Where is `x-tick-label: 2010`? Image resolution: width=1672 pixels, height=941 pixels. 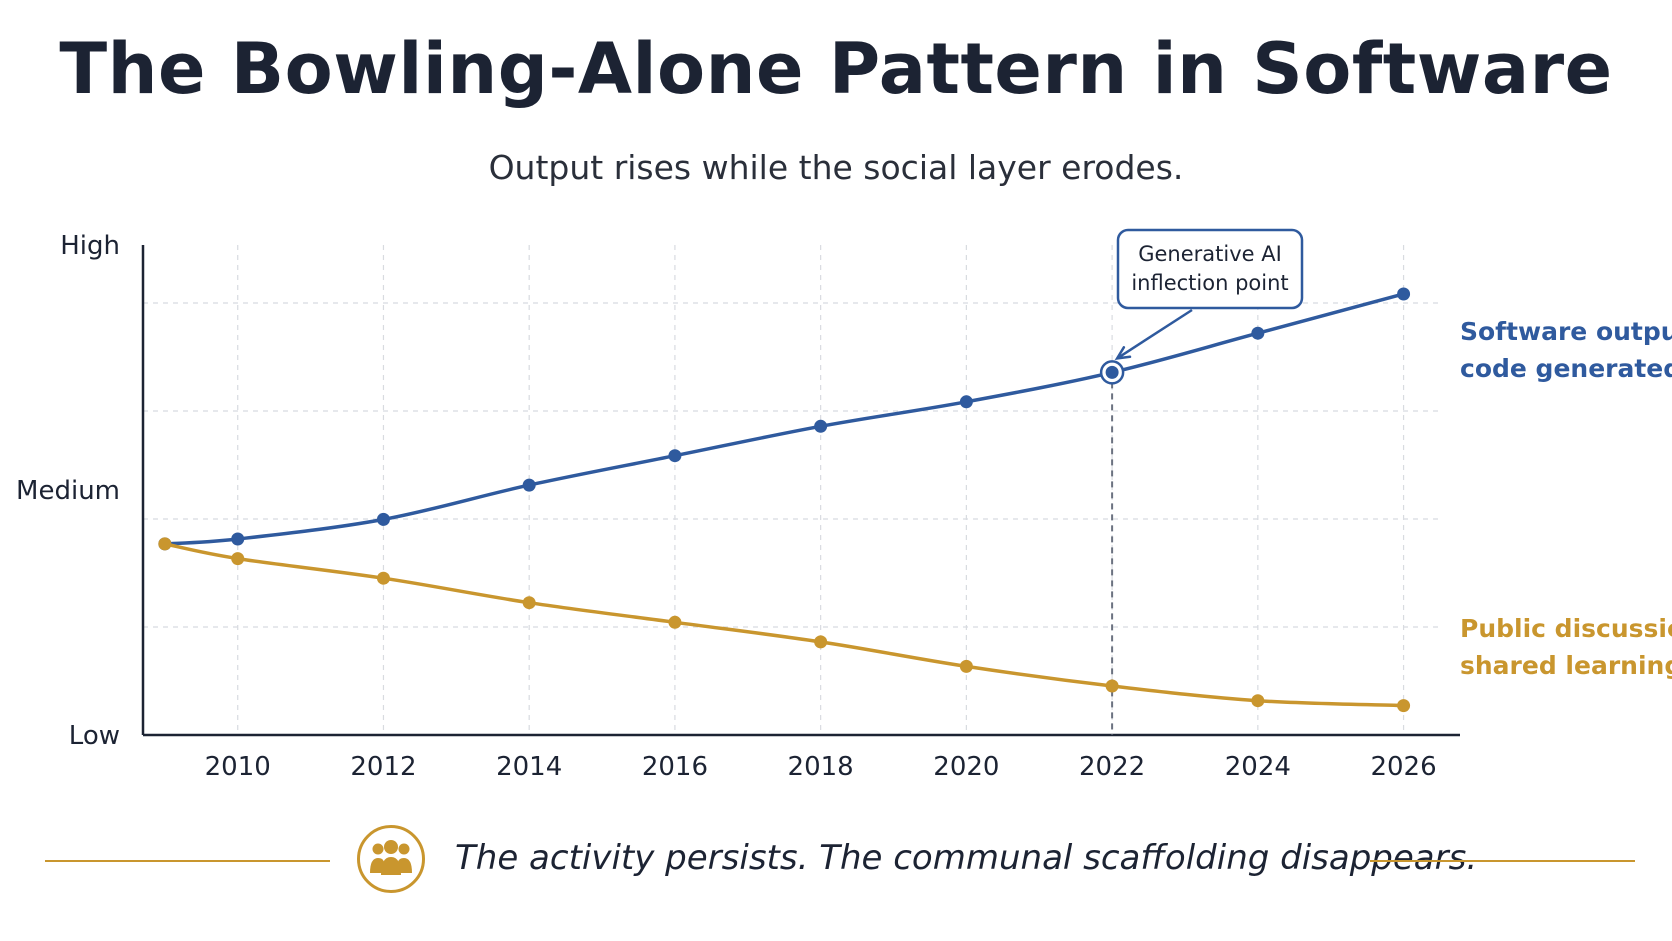 x-tick-label: 2010 is located at coordinates (238, 767).